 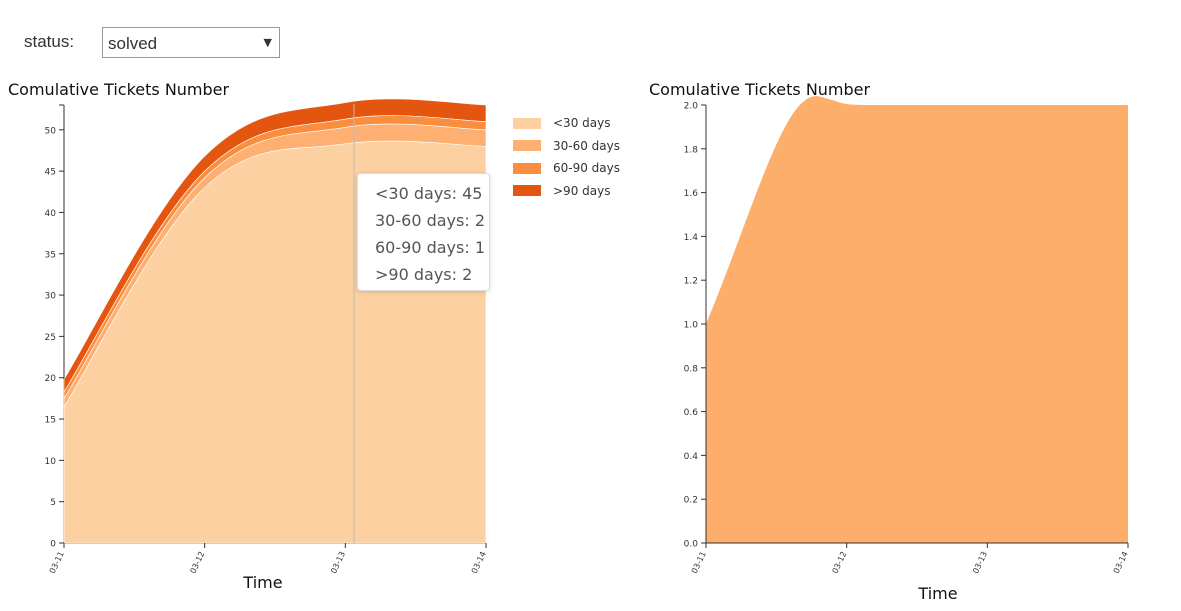 I want to click on right-ytick-label-10: 2.0, so click(x=691, y=107).